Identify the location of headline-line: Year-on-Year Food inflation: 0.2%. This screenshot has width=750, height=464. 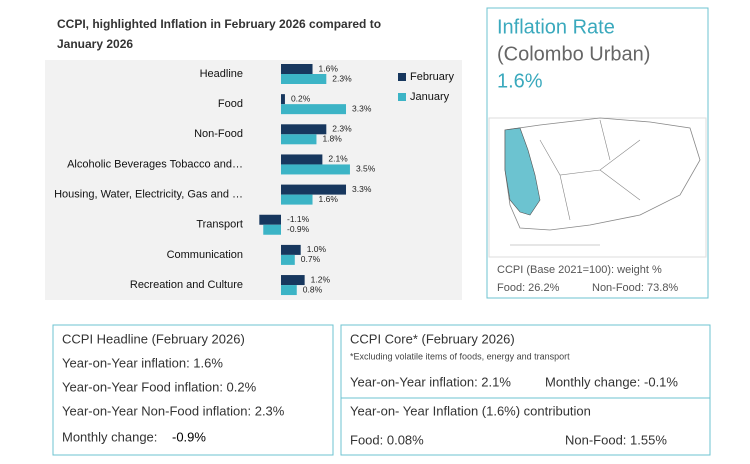
(159, 386).